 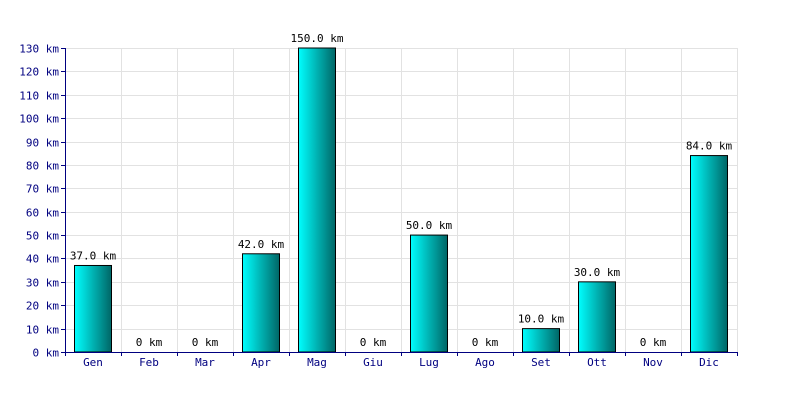 I want to click on data-label: 42.0 km, so click(x=261, y=244).